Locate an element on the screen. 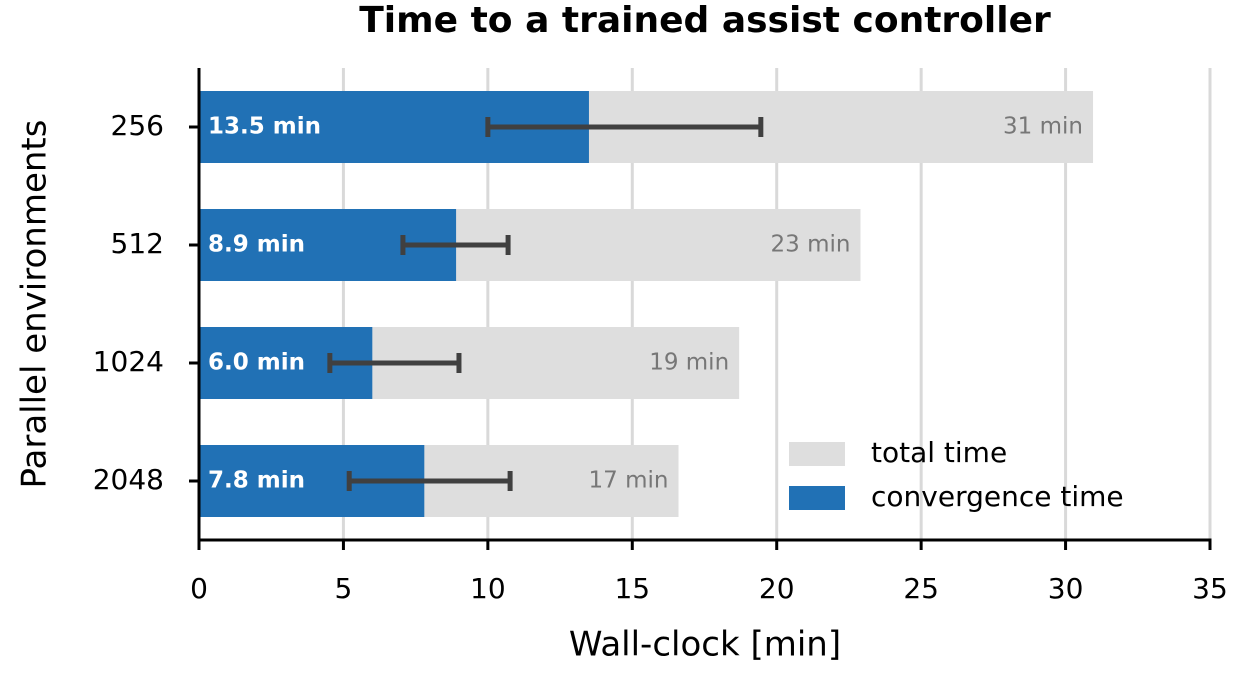 The image size is (1254, 684). x-tick-label: 25 is located at coordinates (921, 588).